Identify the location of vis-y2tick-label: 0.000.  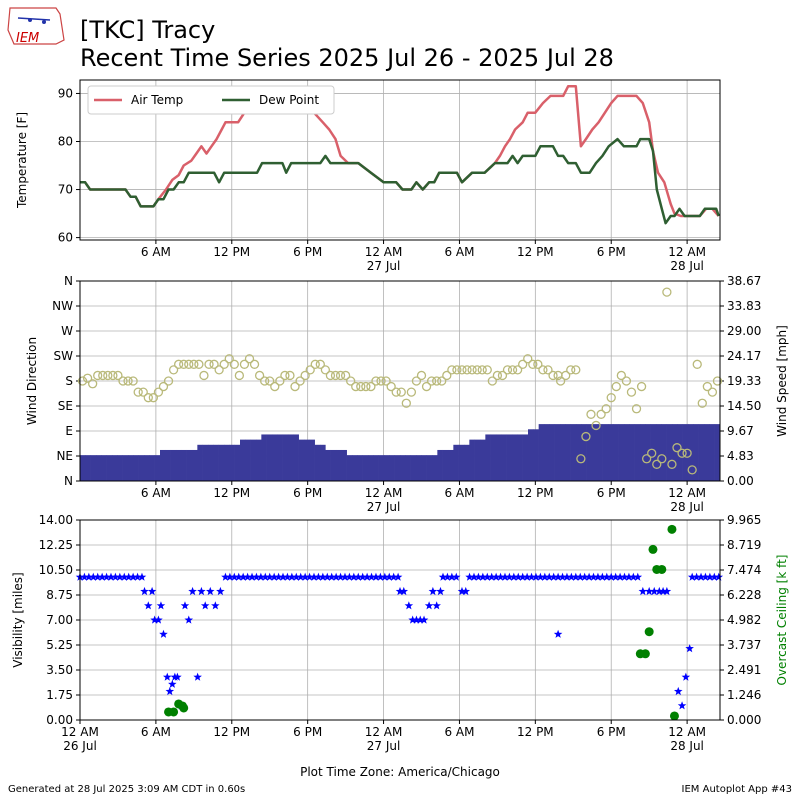
(744, 720).